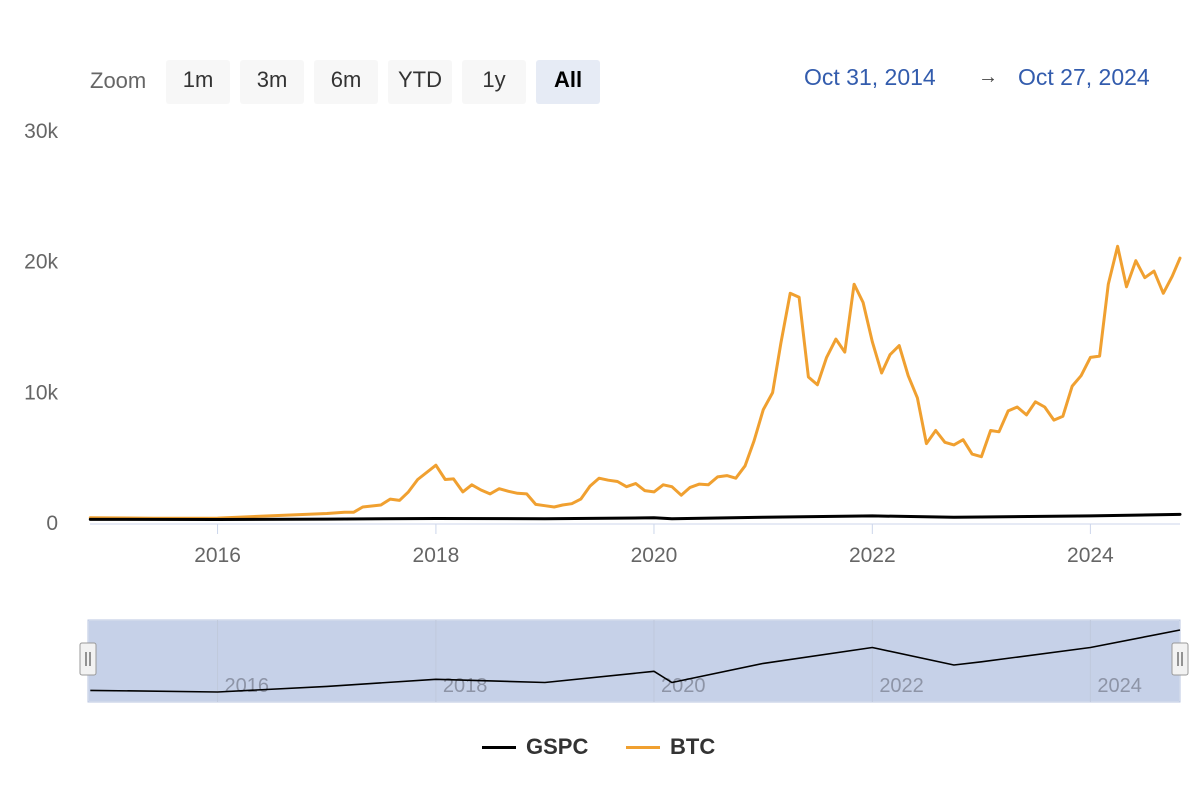 The image size is (1200, 800). I want to click on legend-gspc-swatch, so click(499, 747).